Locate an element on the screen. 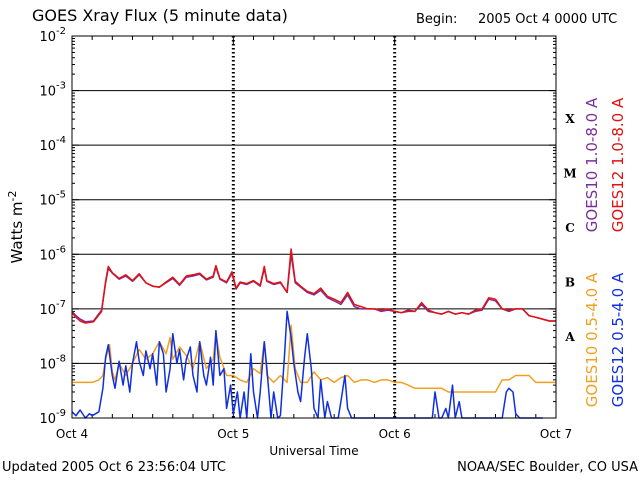 This screenshot has height=480, width=640. y-axis-label: Watts m-2 is located at coordinates (16, 227).